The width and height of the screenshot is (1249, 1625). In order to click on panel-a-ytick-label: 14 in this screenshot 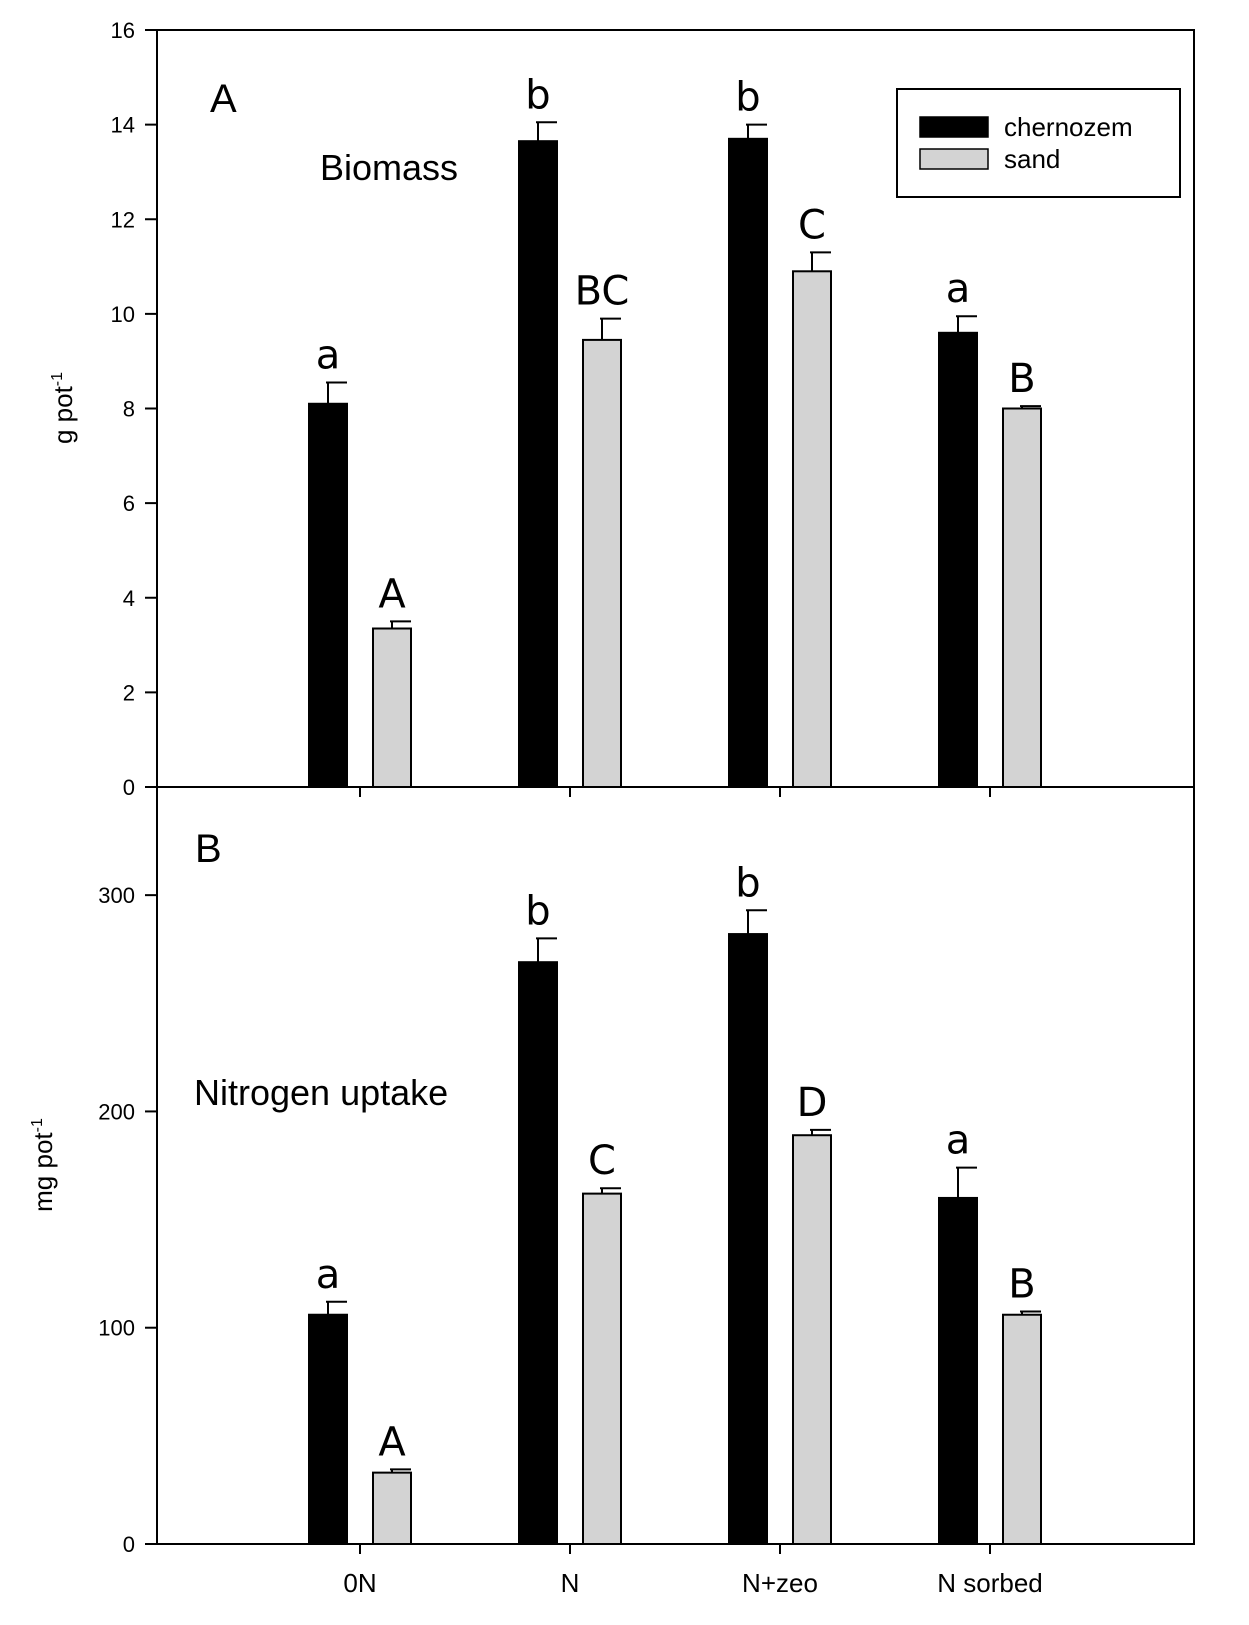, I will do `click(123, 125)`.